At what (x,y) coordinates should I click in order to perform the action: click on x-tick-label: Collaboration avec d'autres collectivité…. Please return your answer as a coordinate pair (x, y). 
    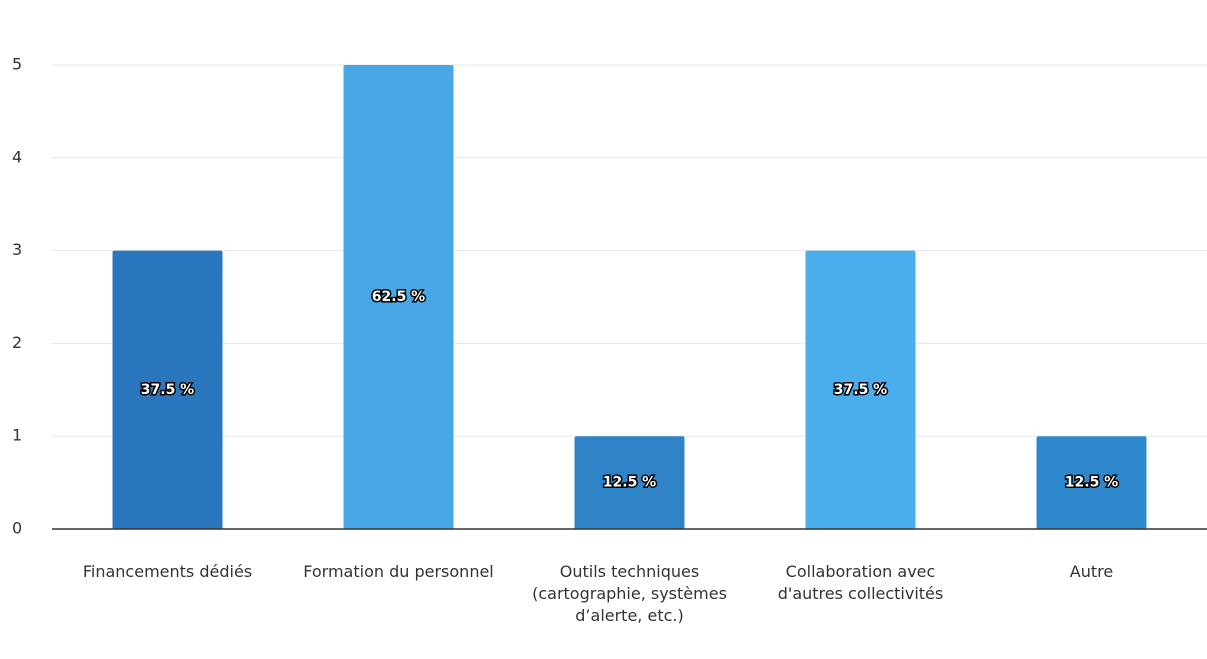
    Looking at the image, I should click on (860, 582).